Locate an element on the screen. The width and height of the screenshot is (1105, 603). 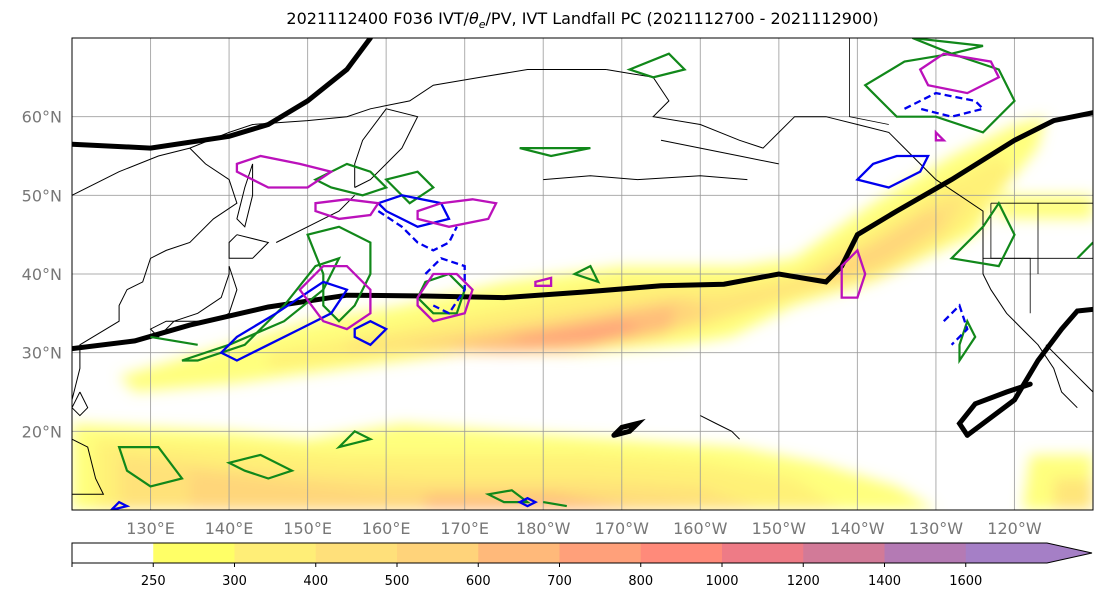
x-tick-label: 170°W is located at coordinates (622, 528).